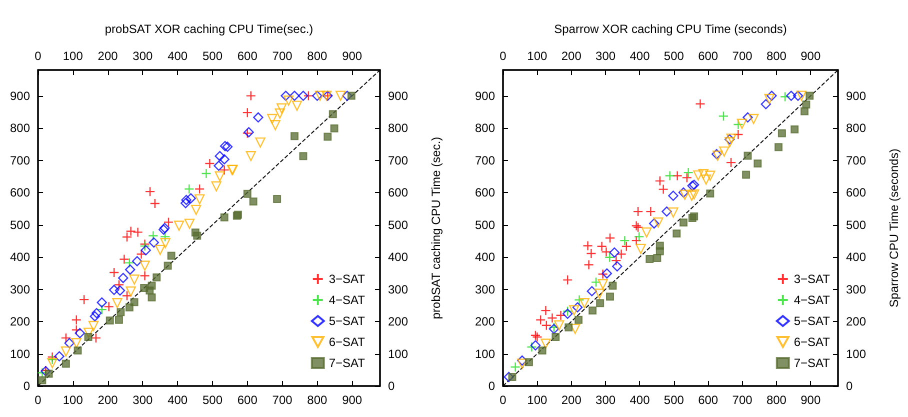  Describe the element at coordinates (670, 29) in the screenshot. I see `x2-axis-title: Sparrow XOR caching CPU Time (seconds)` at that location.